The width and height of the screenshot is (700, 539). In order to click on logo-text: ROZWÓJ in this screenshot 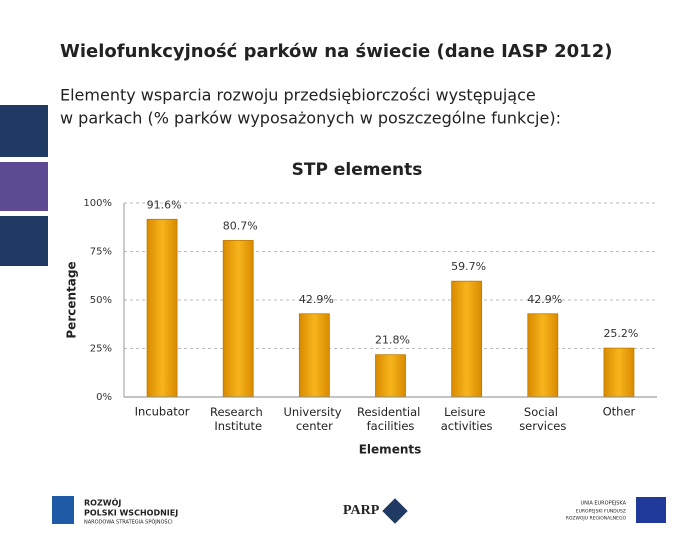, I will do `click(102, 502)`.